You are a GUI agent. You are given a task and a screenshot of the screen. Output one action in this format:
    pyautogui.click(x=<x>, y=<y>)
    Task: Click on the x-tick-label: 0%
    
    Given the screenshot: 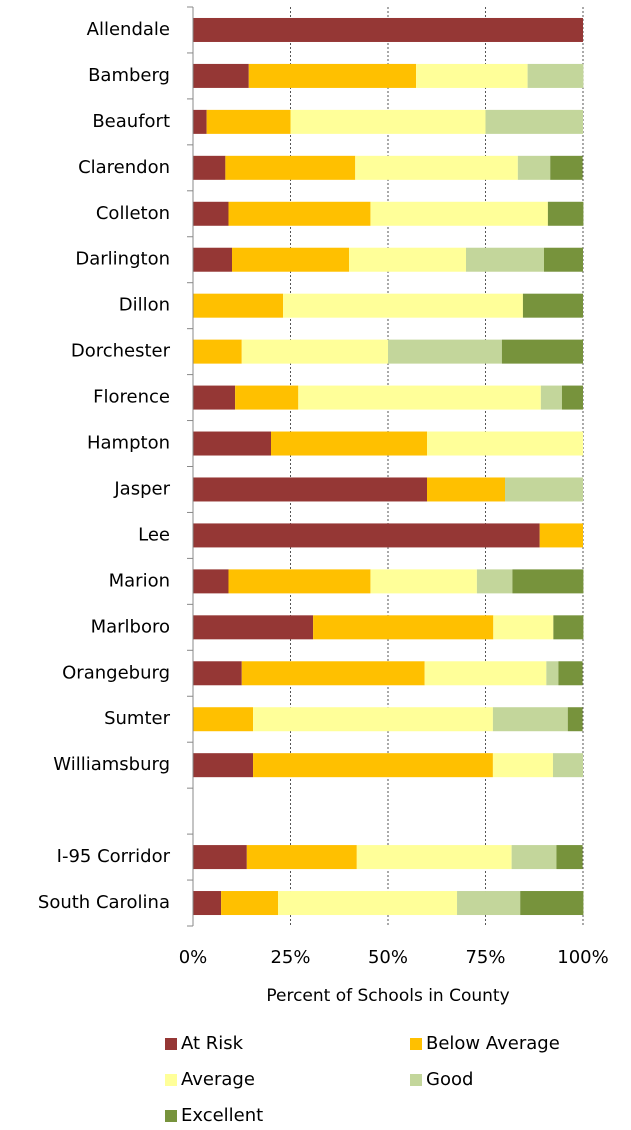 What is the action you would take?
    pyautogui.click(x=193, y=957)
    